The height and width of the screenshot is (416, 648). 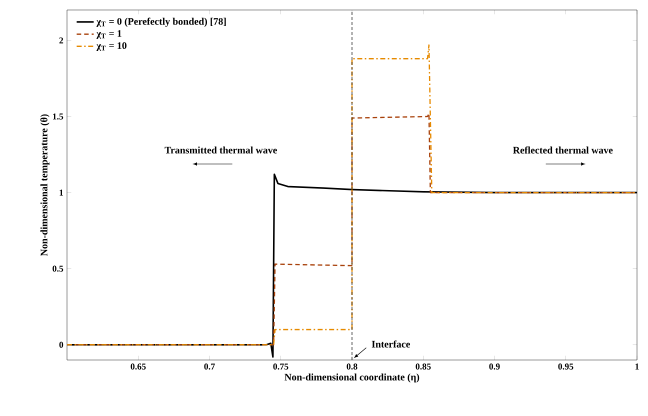 What do you see at coordinates (423, 367) in the screenshot?
I see `x-tick-label: 0.85` at bounding box center [423, 367].